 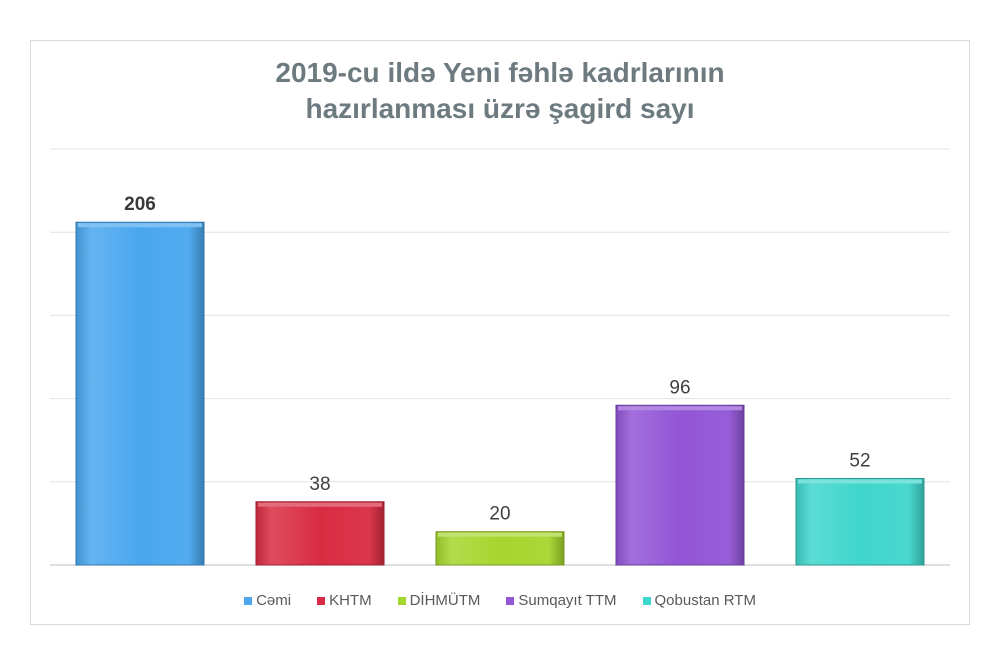 I want to click on legend-item-4: Qobustan RTM, so click(x=699, y=600).